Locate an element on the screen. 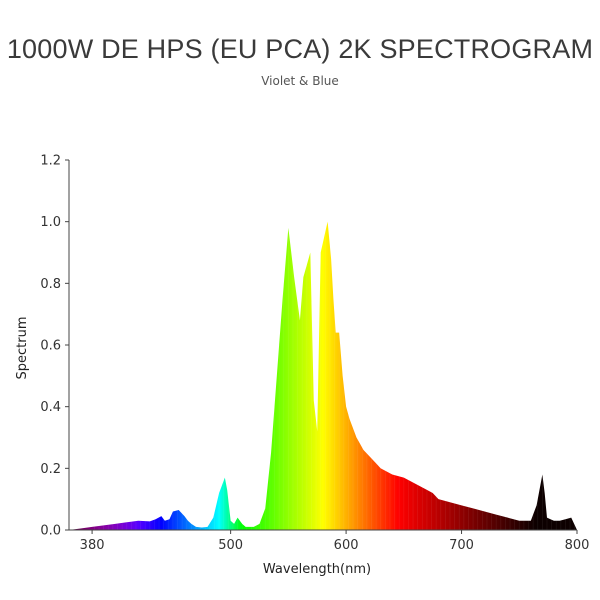  y-tick-label: 0.6 is located at coordinates (50, 346).